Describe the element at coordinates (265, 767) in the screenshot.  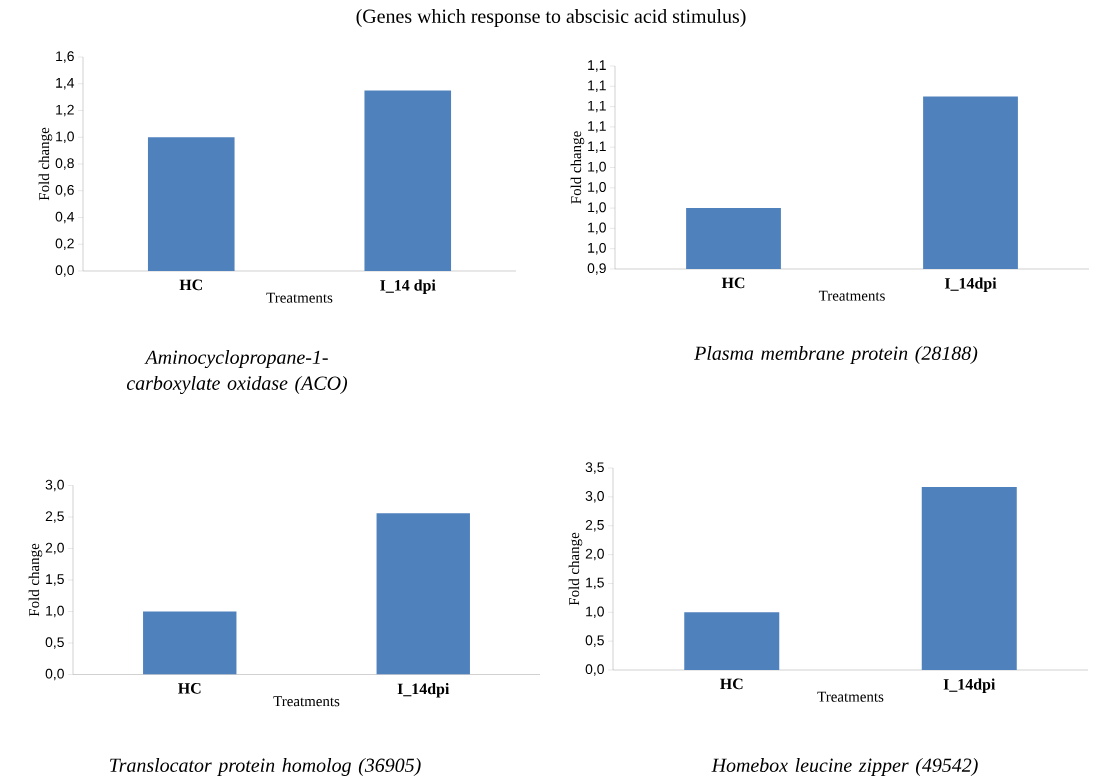
I see `text: Translocator protein homolog (36905)` at that location.